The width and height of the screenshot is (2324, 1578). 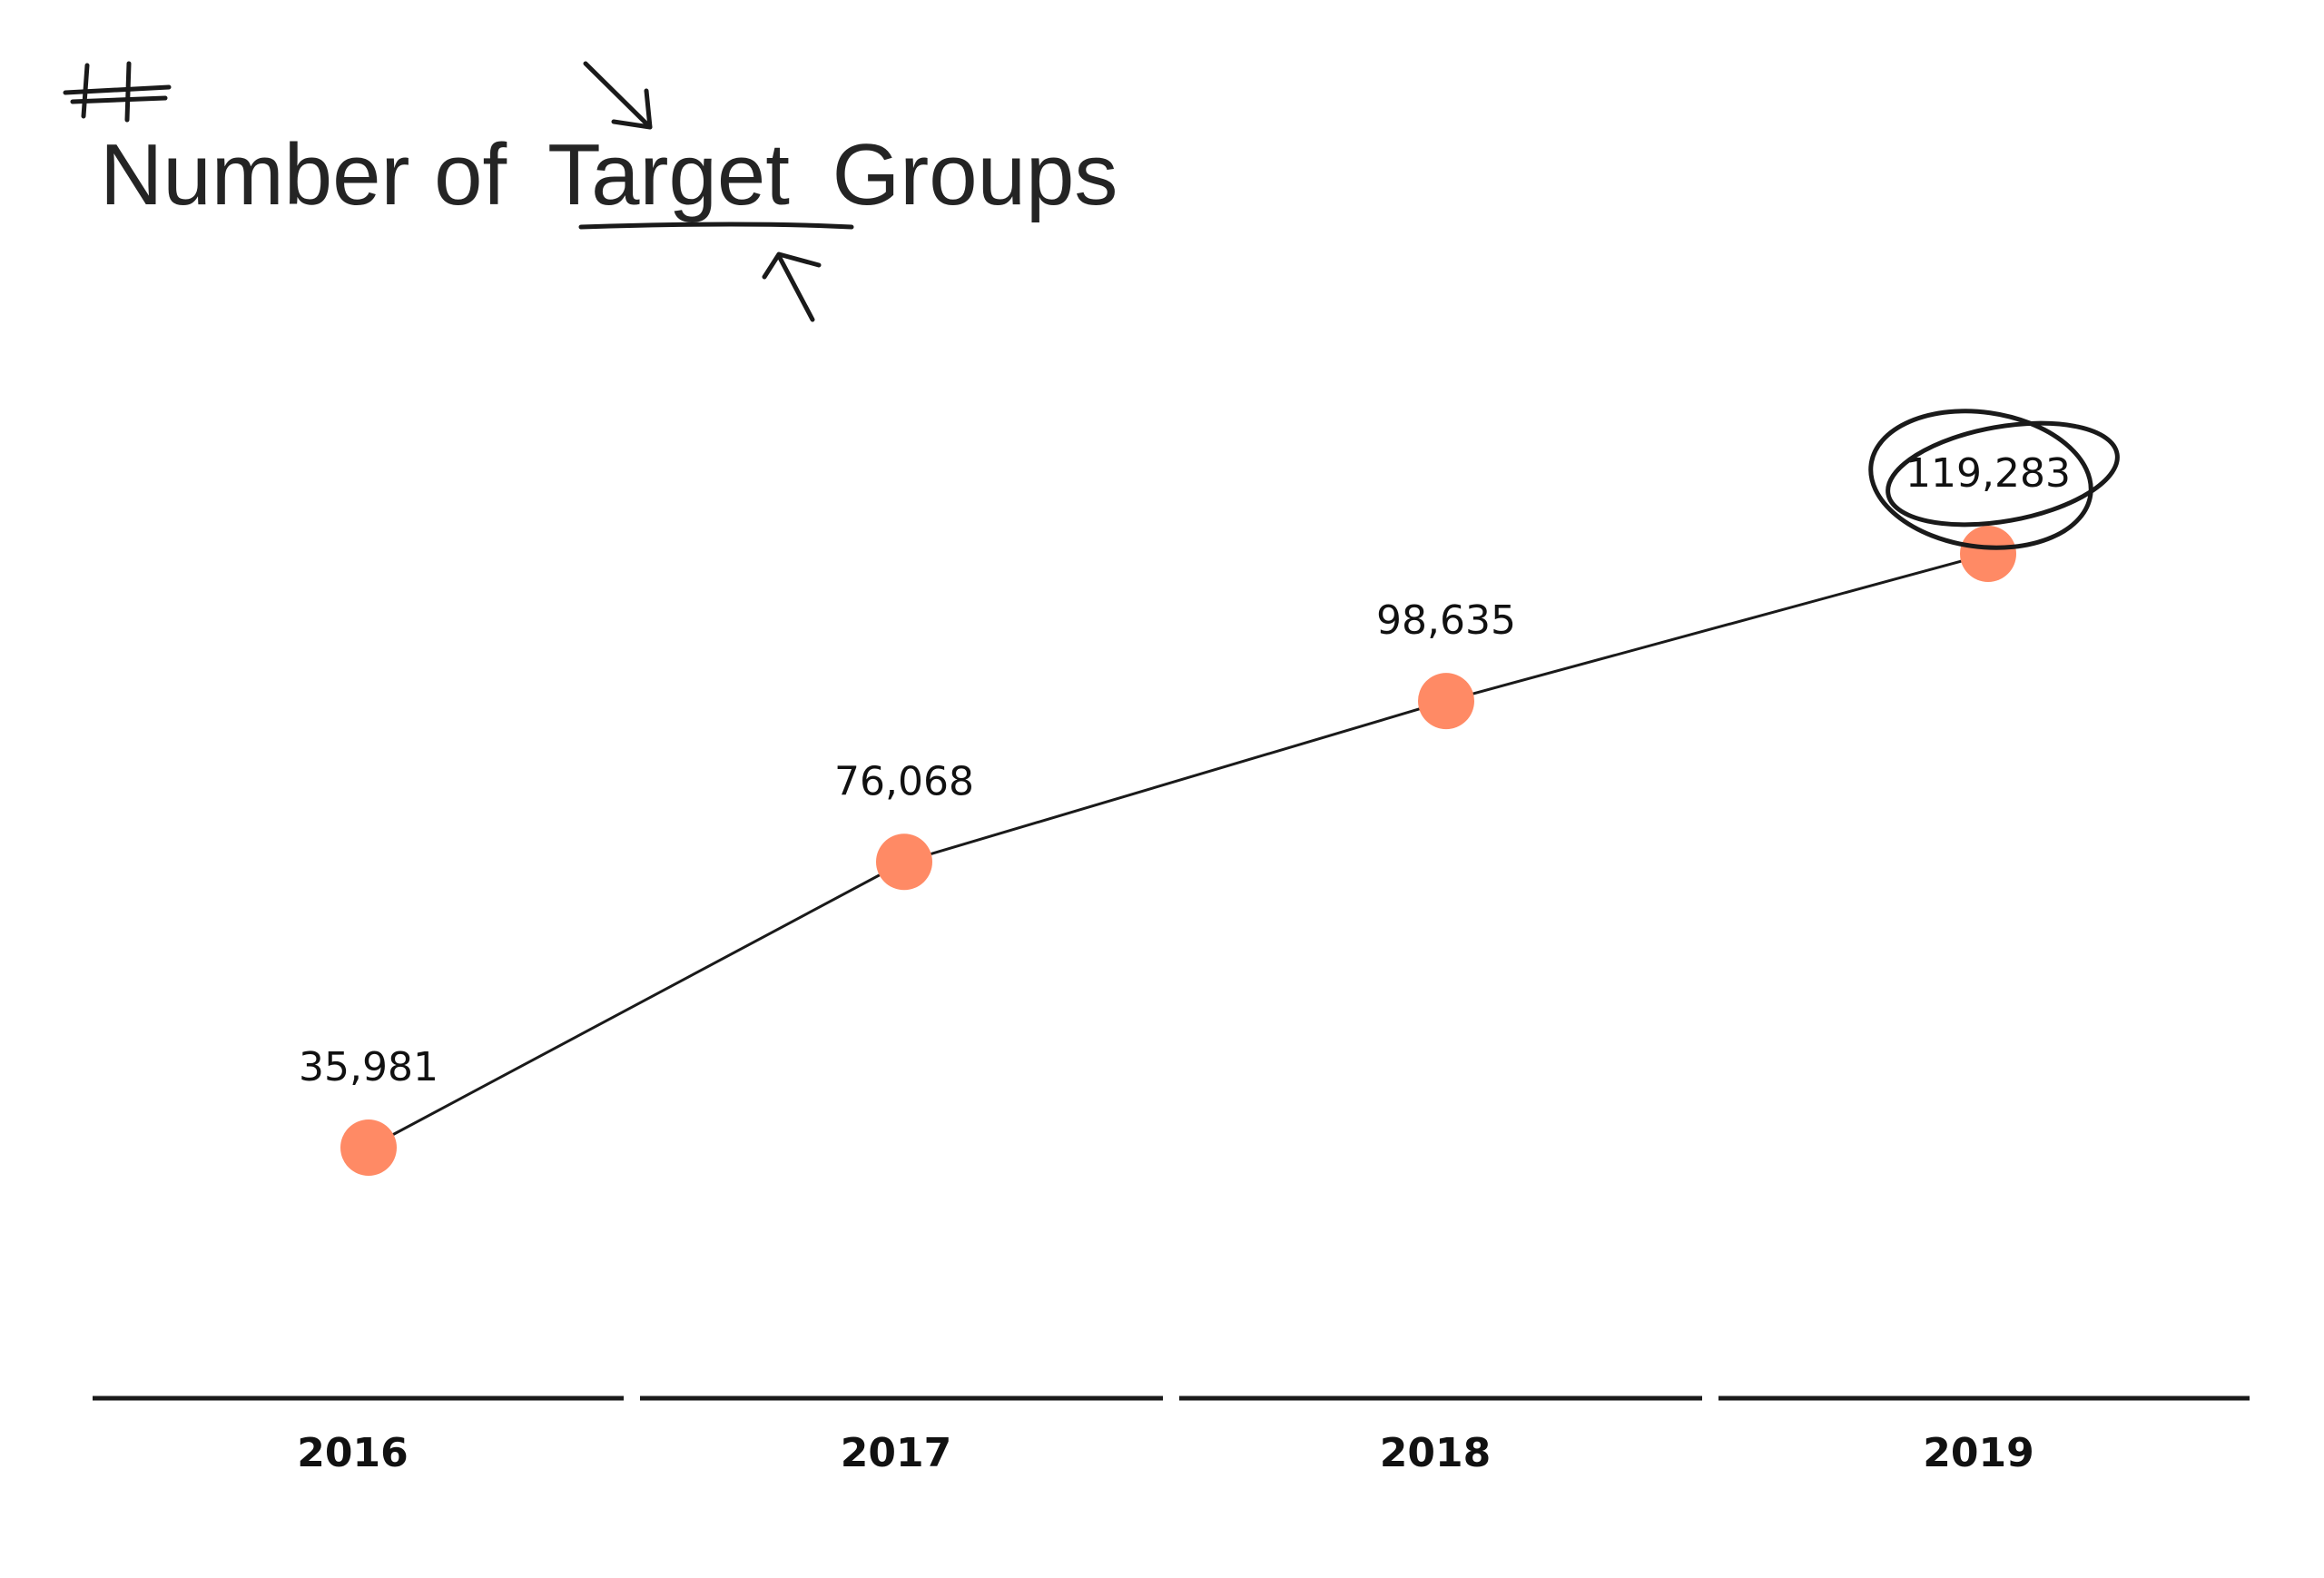 What do you see at coordinates (668, 175) in the screenshot?
I see `chart-title-highlight: Target` at bounding box center [668, 175].